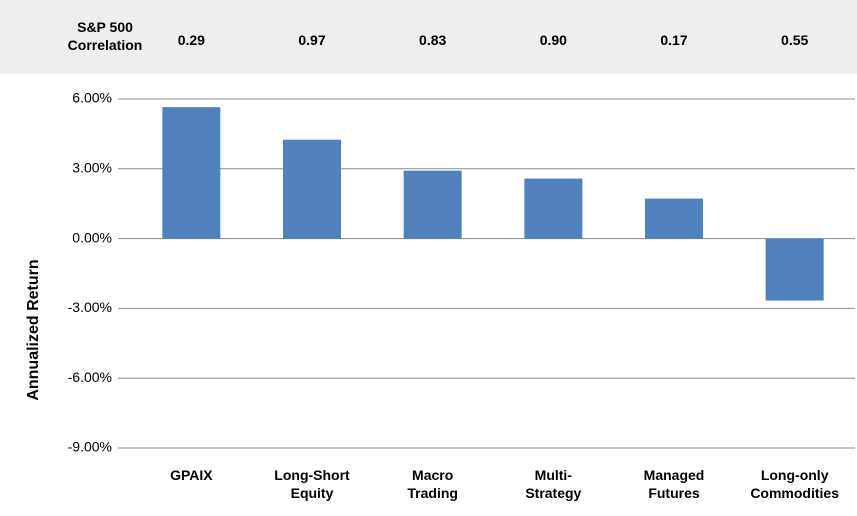 The height and width of the screenshot is (516, 857). Describe the element at coordinates (312, 40) in the screenshot. I see `correlation-value: 0.97` at that location.